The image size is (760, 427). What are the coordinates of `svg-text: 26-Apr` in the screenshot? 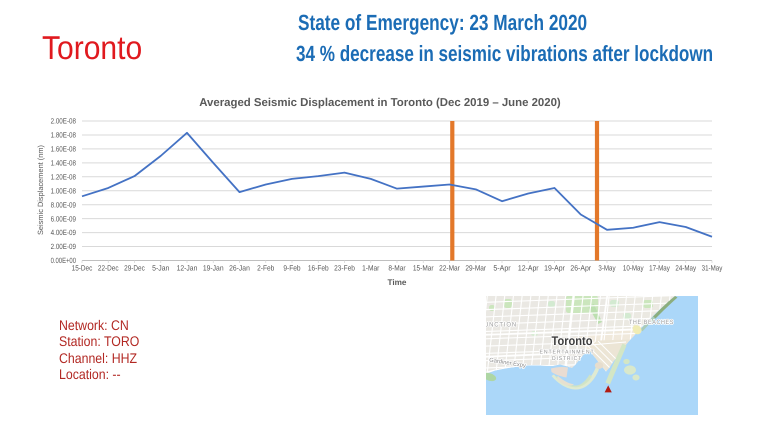 It's located at (580, 268).